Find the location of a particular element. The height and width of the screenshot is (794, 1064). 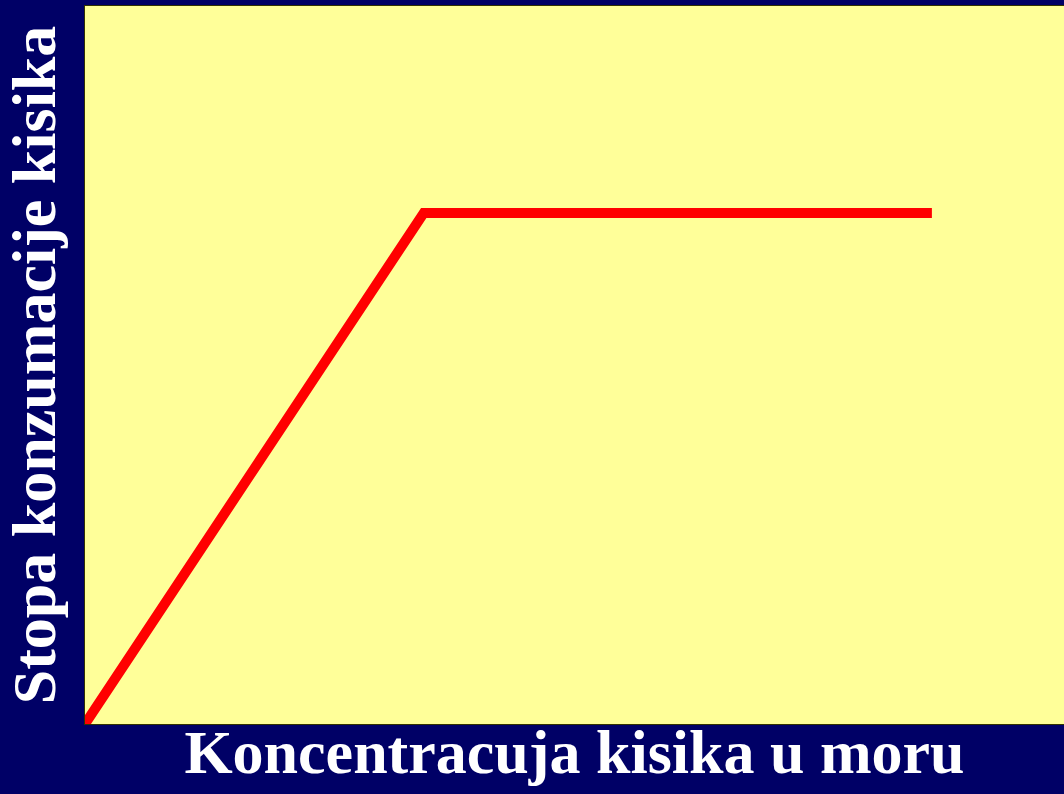

x-axis-title: Koncentracuja kisika u moru is located at coordinates (574, 751).